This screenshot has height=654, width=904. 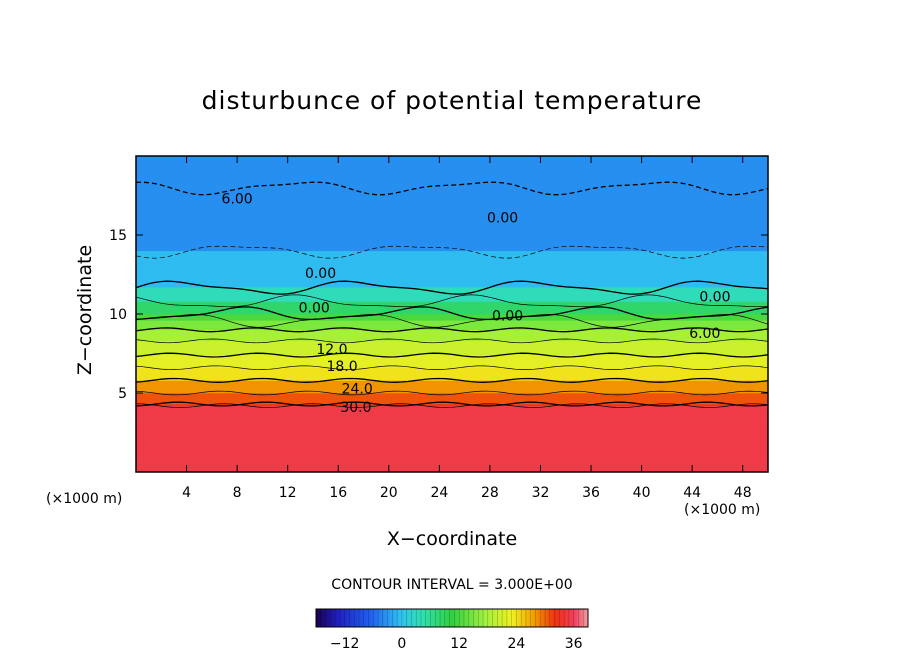 I want to click on y-axis-label: Z−coordinate, so click(x=85, y=310).